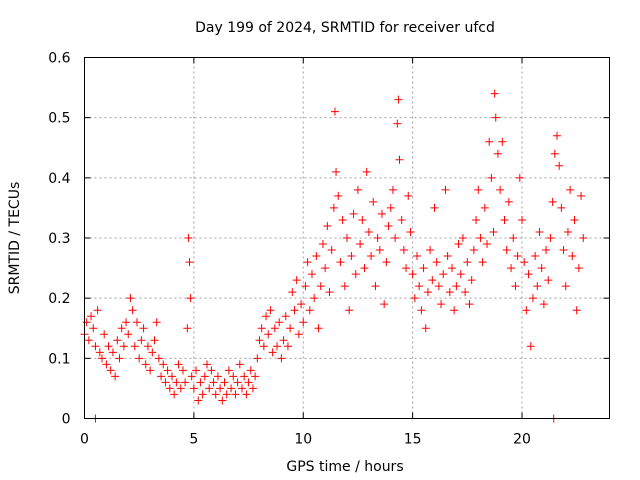  I want to click on y-tick-label: 0.5, so click(59, 119).